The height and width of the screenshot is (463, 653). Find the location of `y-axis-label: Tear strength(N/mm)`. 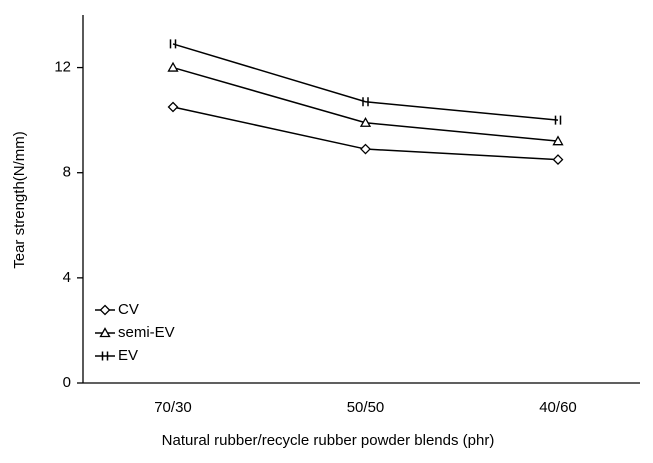

y-axis-label: Tear strength(N/mm) is located at coordinates (19, 200).